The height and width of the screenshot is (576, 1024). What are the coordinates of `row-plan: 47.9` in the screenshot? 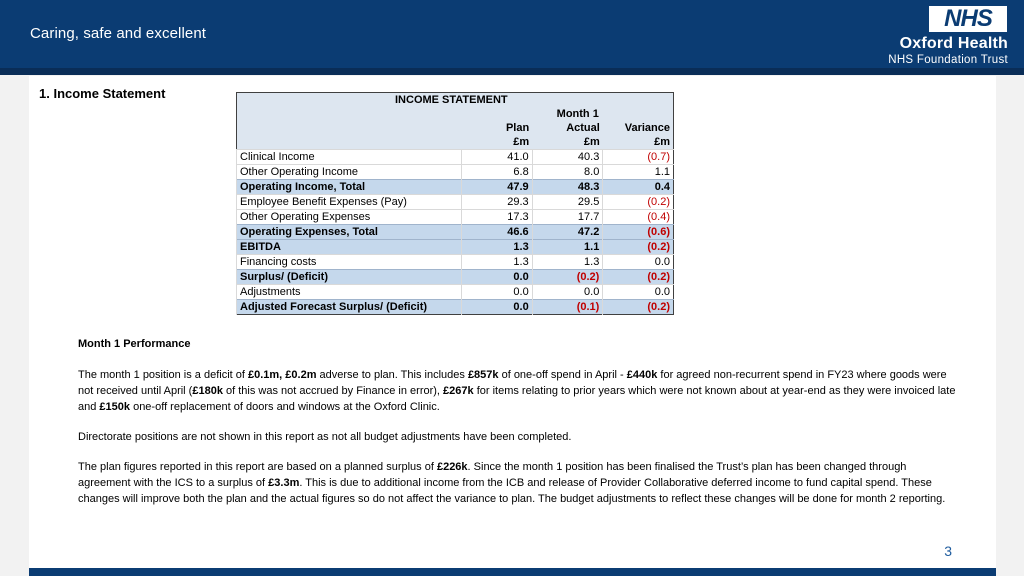 It's located at (497, 187).